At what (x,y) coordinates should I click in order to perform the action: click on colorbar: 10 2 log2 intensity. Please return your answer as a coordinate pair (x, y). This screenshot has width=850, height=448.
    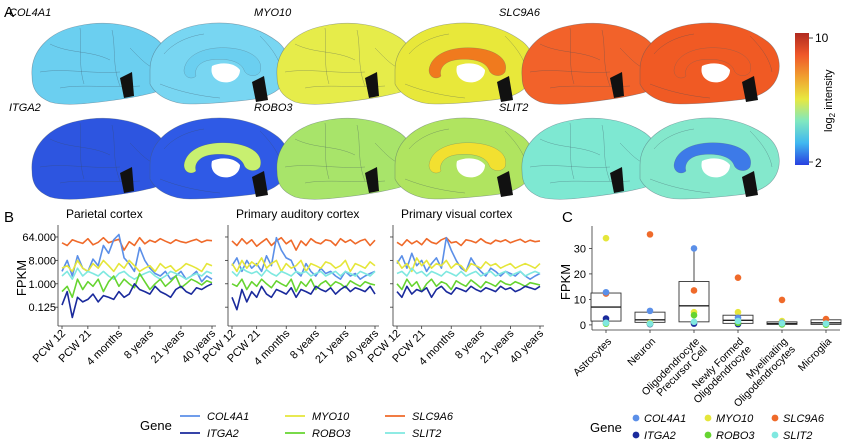
    Looking at the image, I should click on (816, 100).